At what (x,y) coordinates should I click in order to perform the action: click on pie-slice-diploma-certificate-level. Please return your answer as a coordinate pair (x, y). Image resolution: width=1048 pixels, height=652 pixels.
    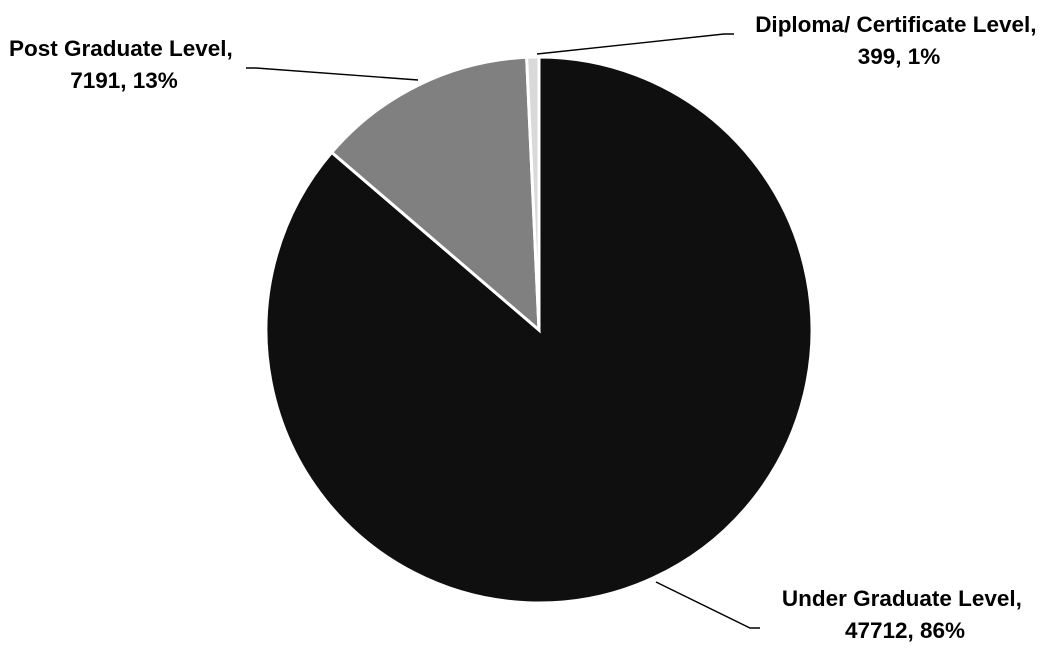
    Looking at the image, I should click on (533, 193).